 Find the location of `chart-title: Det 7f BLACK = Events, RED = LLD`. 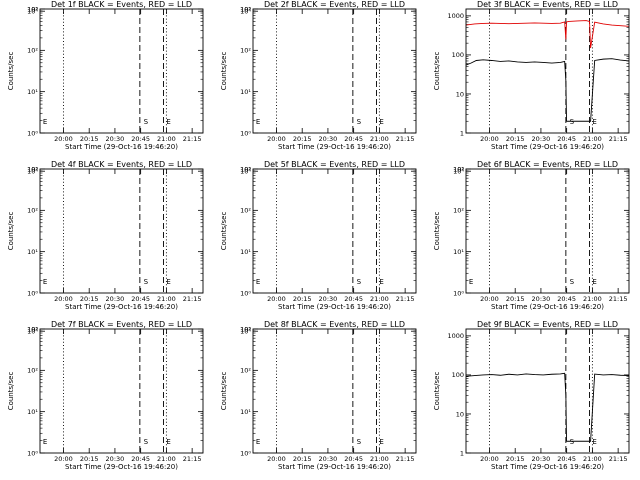

chart-title: Det 7f BLACK = Events, RED = LLD is located at coordinates (121, 324).